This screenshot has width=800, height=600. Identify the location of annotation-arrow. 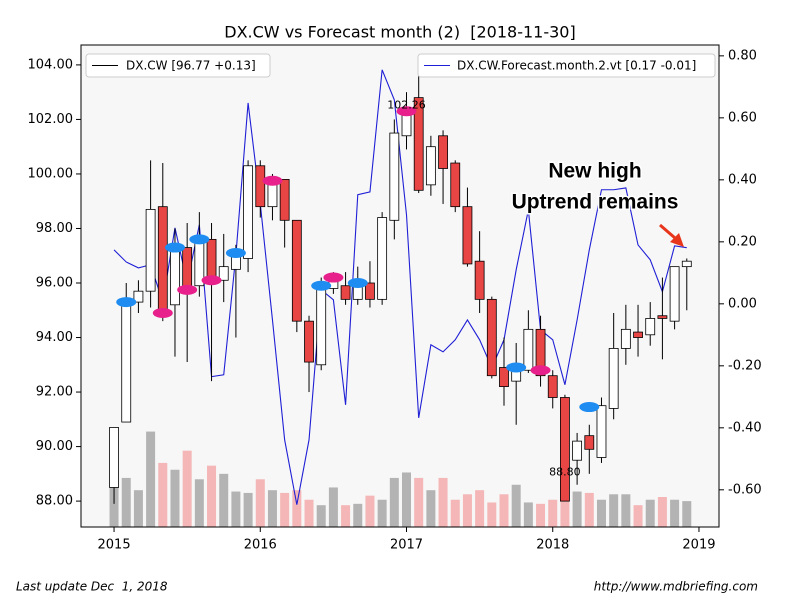
(667, 231).